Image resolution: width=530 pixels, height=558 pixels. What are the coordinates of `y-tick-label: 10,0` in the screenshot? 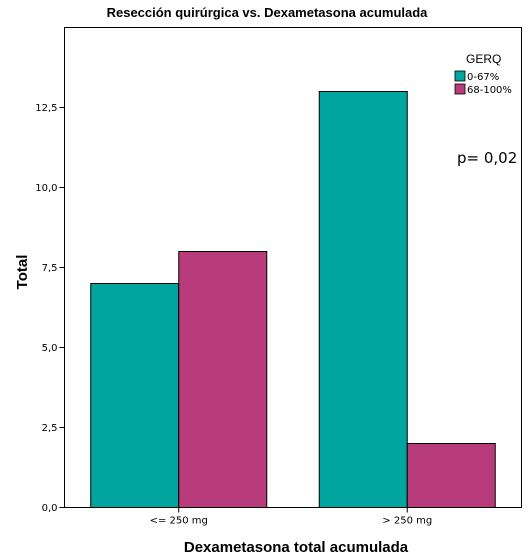 It's located at (46, 188).